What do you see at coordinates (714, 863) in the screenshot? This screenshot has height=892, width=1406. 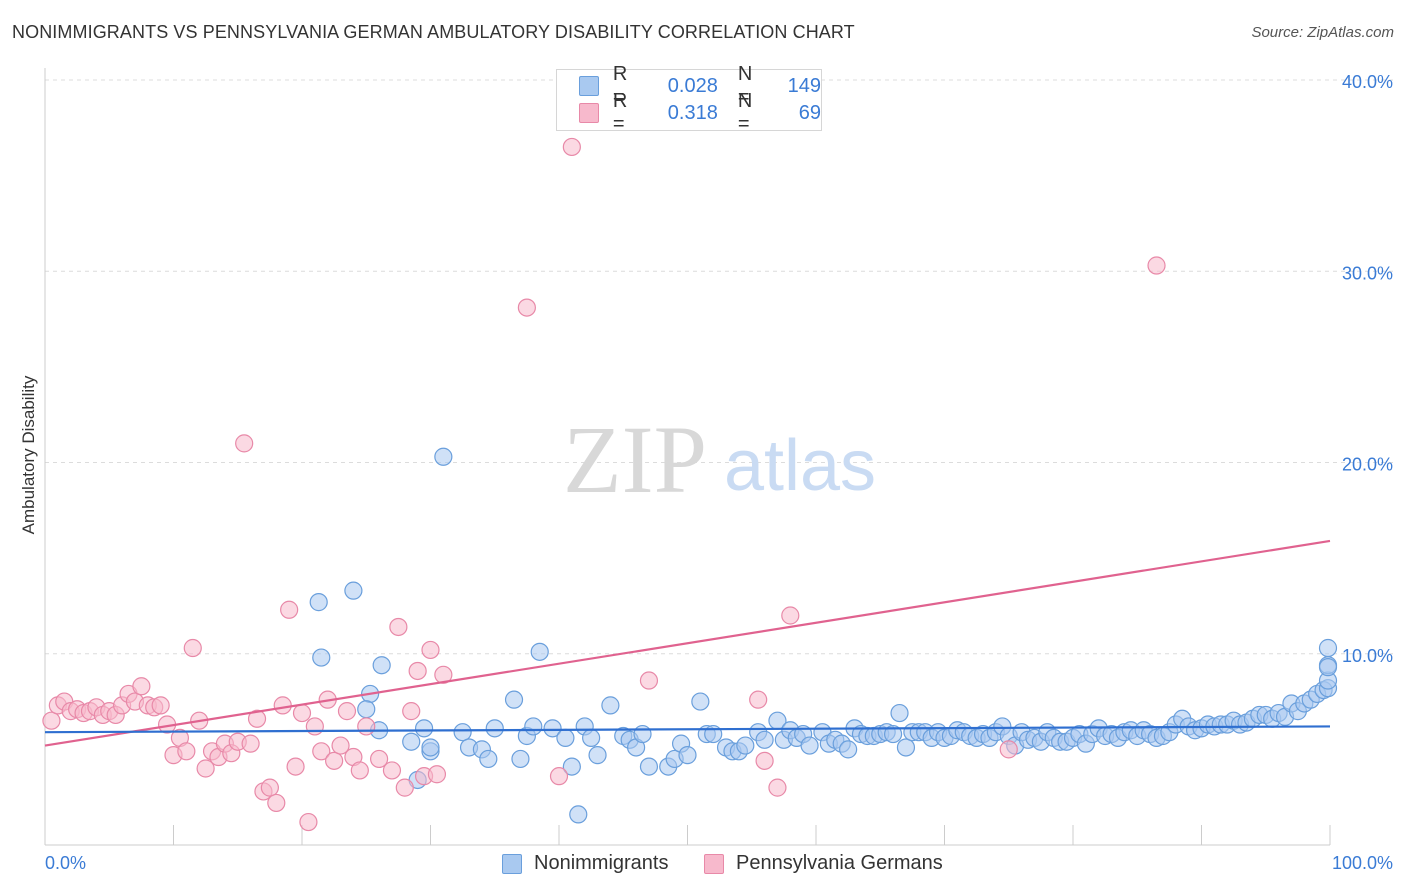 I see `legend-swatch-pennsylvania-germans` at bounding box center [714, 863].